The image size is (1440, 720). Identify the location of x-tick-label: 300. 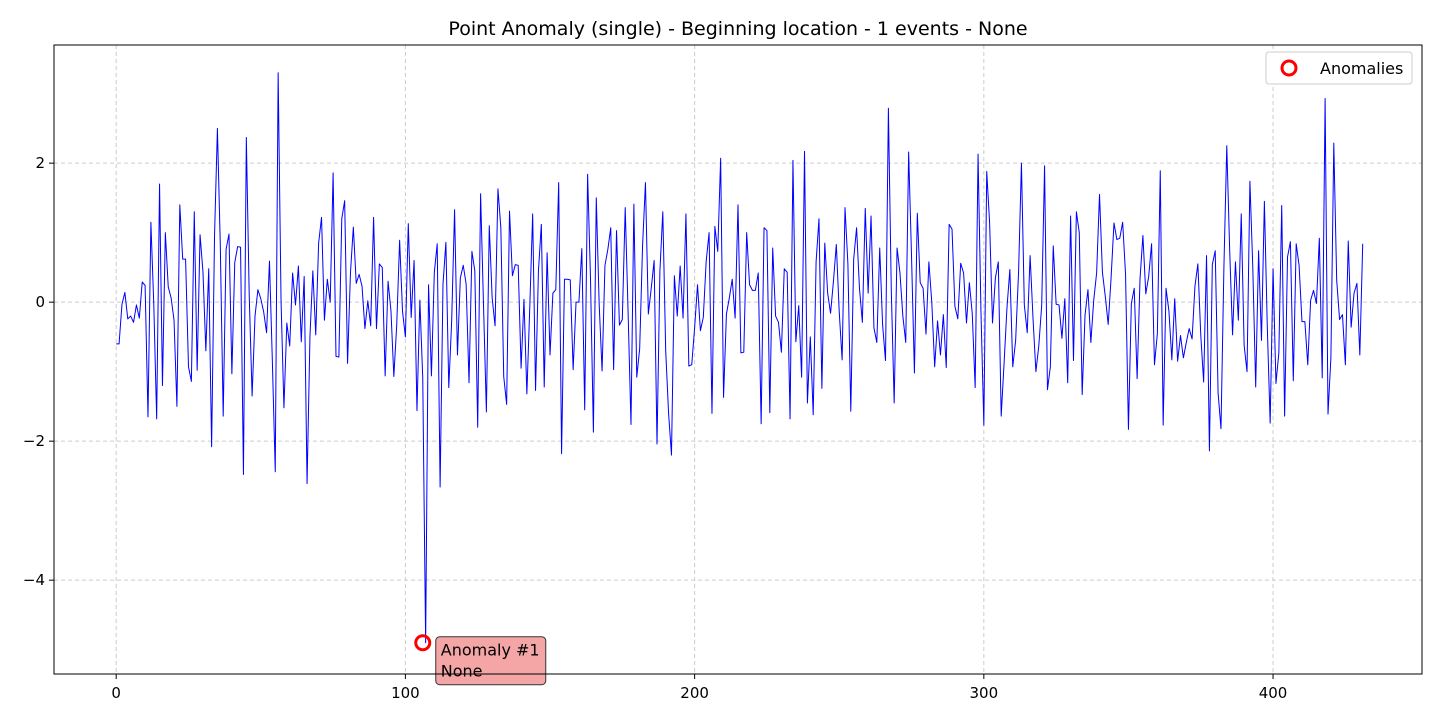
(984, 693).